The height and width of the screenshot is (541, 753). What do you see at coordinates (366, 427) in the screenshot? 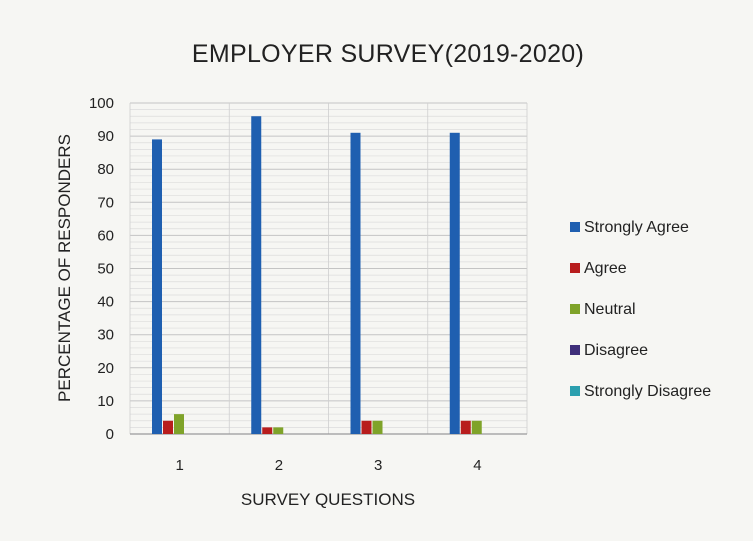
I see `bar-agree-q3` at bounding box center [366, 427].